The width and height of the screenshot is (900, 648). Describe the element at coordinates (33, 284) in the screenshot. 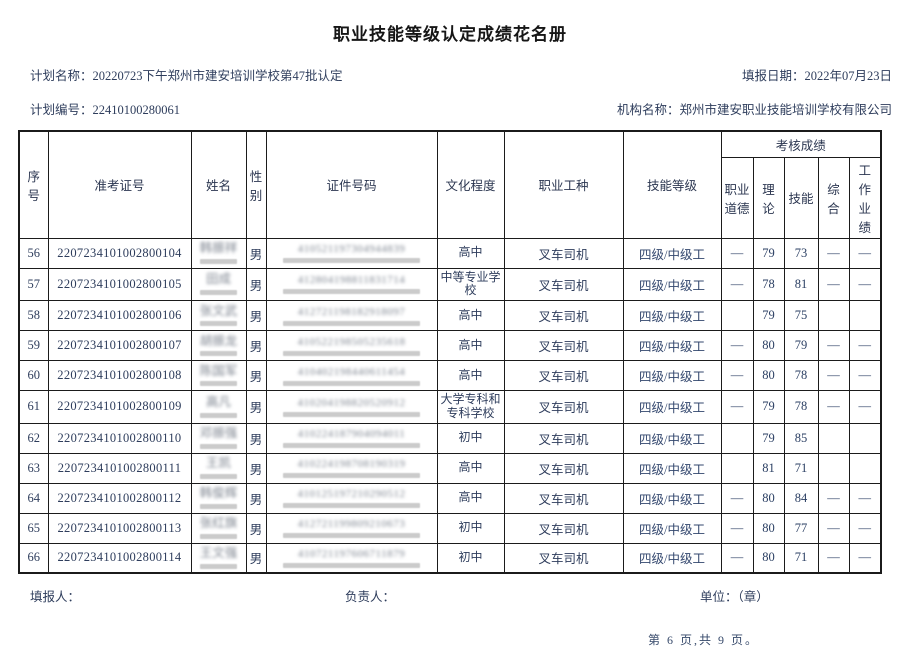

I see `seq-cell: 57` at that location.